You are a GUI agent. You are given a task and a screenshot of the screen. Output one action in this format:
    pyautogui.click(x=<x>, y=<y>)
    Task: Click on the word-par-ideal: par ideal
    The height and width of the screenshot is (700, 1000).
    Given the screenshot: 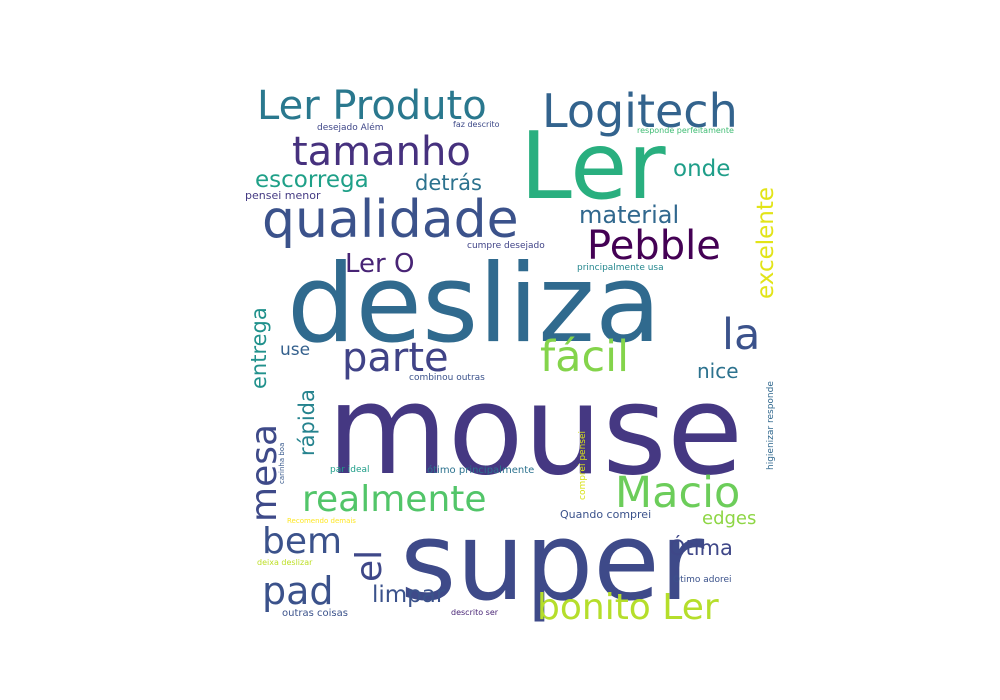 What is the action you would take?
    pyautogui.click(x=350, y=470)
    